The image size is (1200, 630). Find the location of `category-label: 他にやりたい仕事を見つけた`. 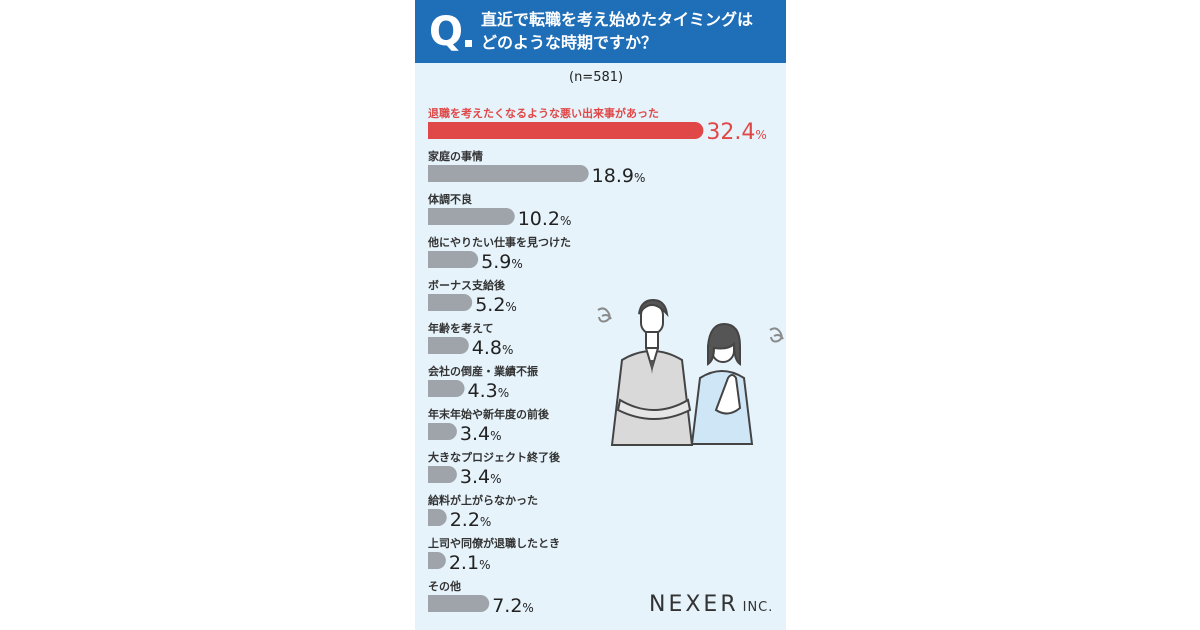

category-label: 他にやりたい仕事を見つけた is located at coordinates (499, 242).